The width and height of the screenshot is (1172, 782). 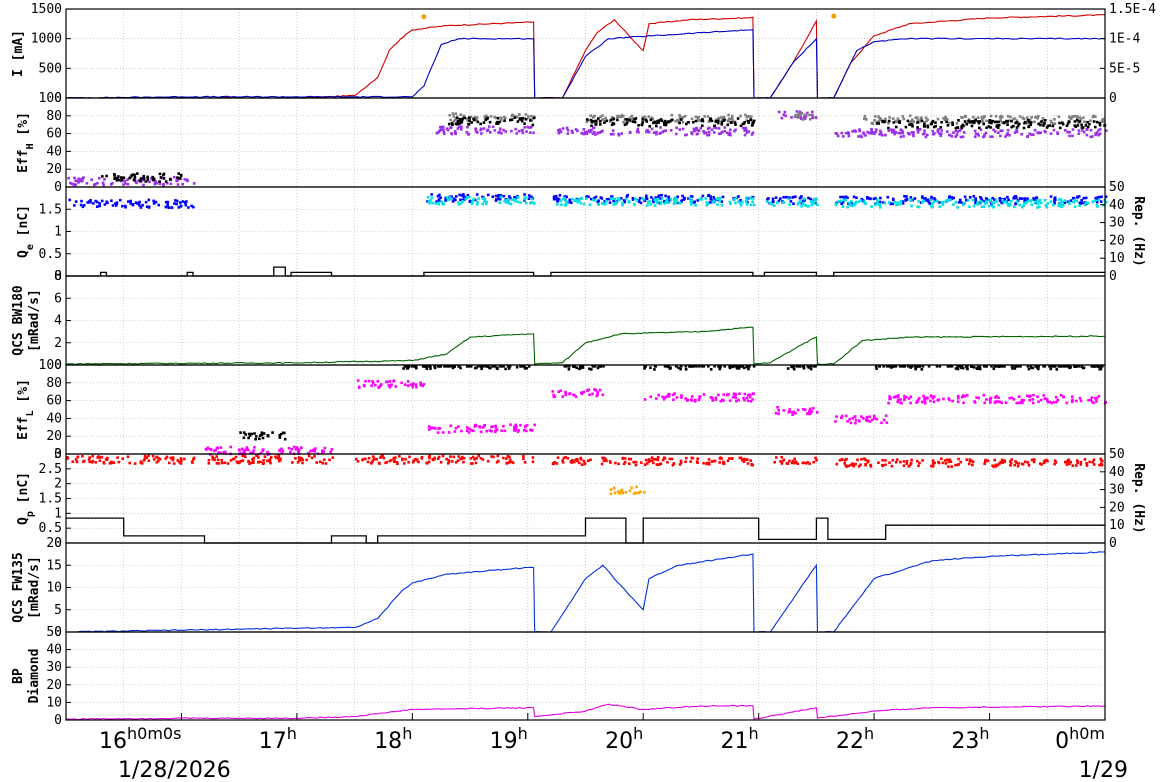 I want to click on y-tick-label: 10, so click(x=54, y=588).